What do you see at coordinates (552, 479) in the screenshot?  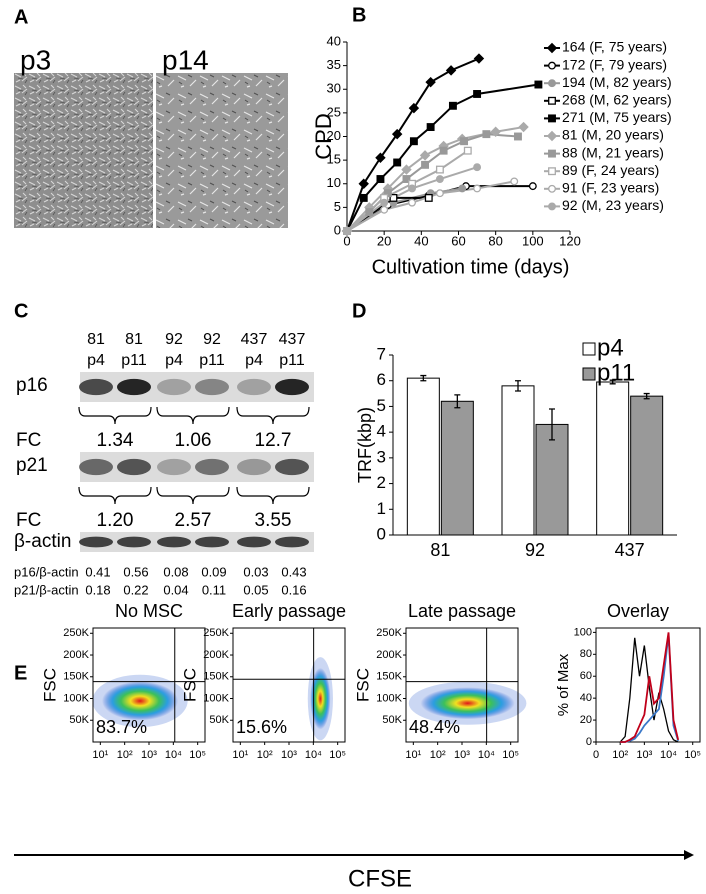 I see `bar` at bounding box center [552, 479].